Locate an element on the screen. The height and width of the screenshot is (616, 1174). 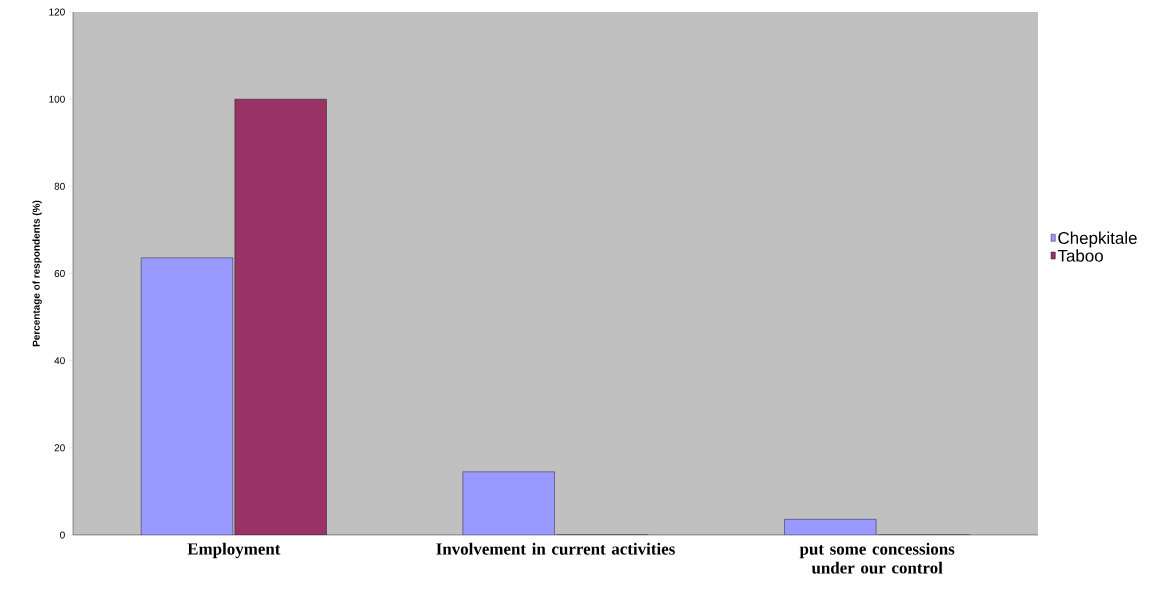
x-tick-label: put some concessions under our control is located at coordinates (877, 558).